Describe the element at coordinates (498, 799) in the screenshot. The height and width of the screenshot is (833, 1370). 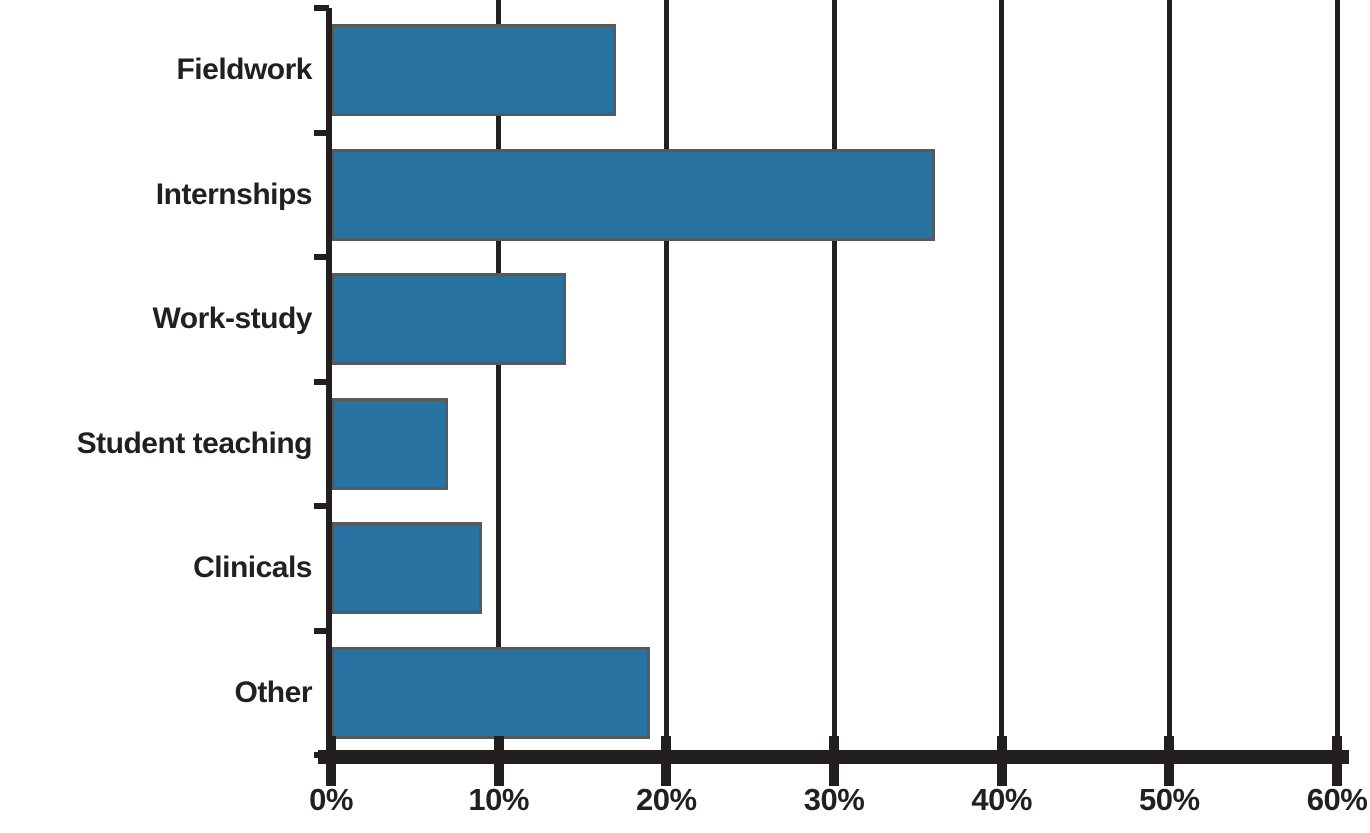
I see `x-tick-label: 10%` at that location.